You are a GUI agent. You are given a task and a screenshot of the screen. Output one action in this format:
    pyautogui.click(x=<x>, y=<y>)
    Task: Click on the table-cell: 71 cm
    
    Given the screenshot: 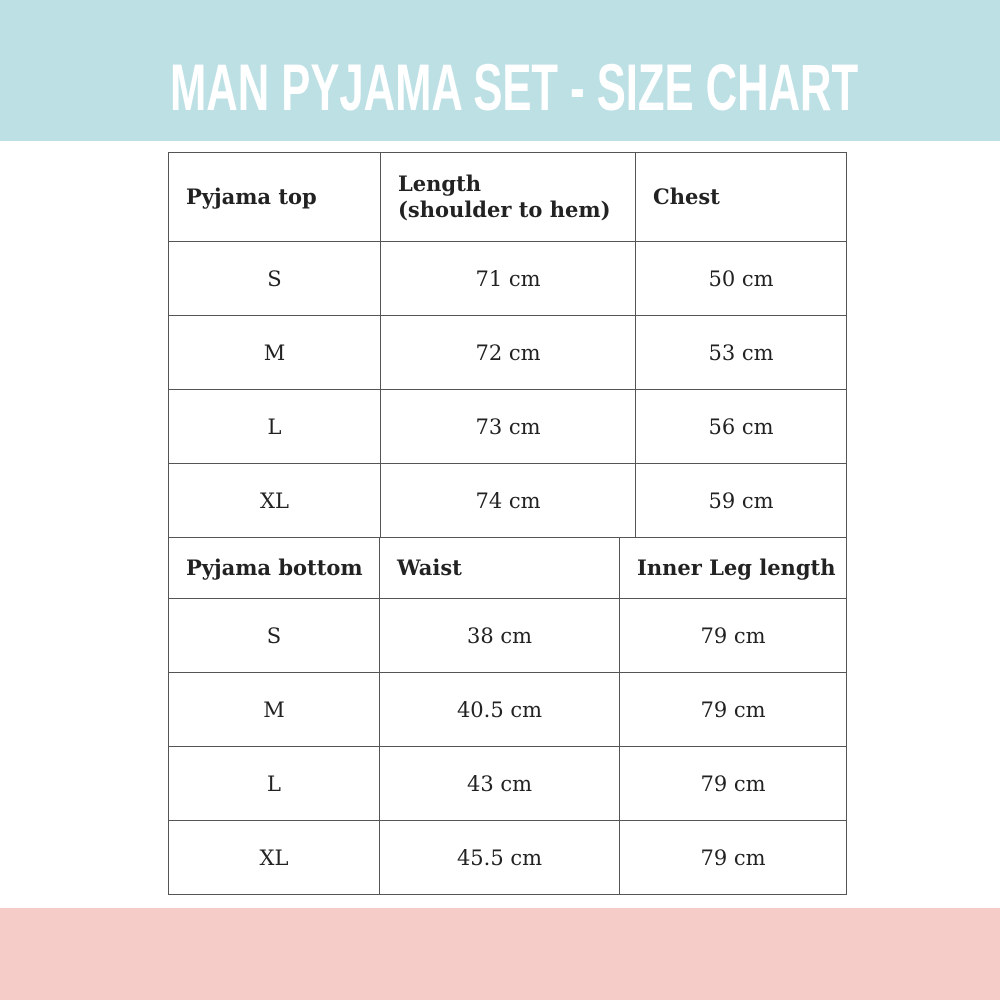 What is the action you would take?
    pyautogui.click(x=508, y=278)
    